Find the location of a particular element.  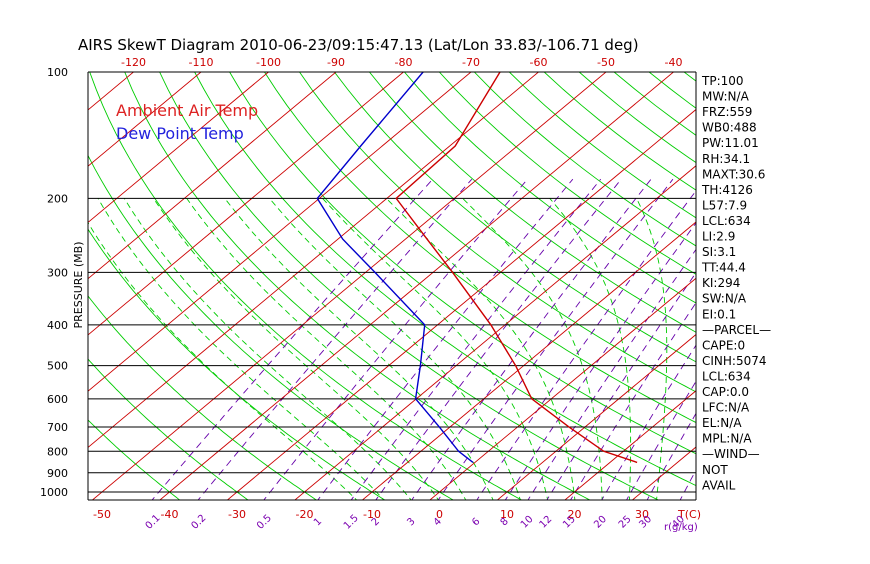

top-temp-tick-label: -50 is located at coordinates (606, 62).